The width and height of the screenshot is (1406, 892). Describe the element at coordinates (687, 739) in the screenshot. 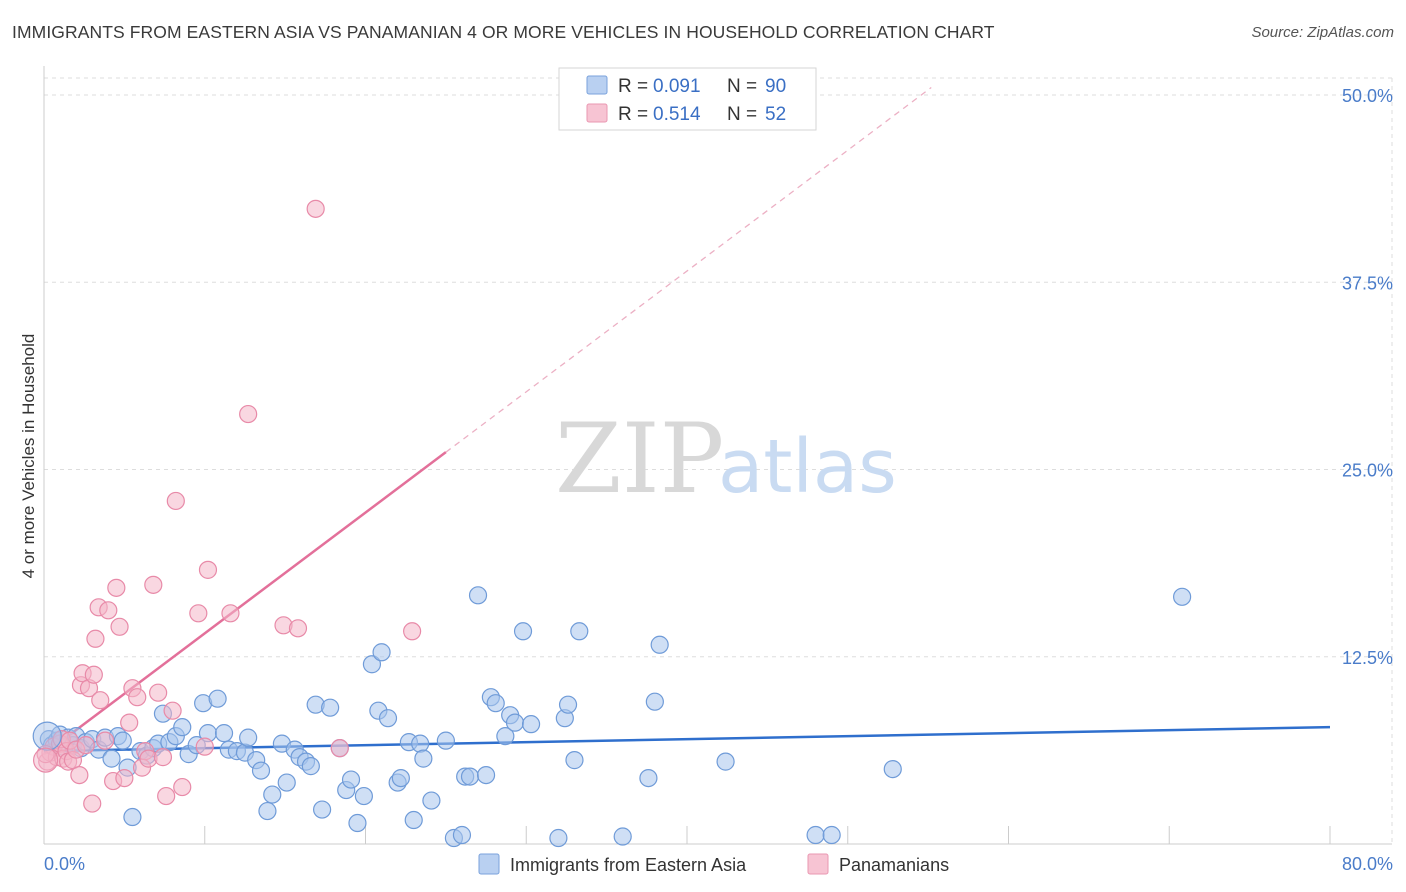

I see `trend-line-eastern-asia` at that location.